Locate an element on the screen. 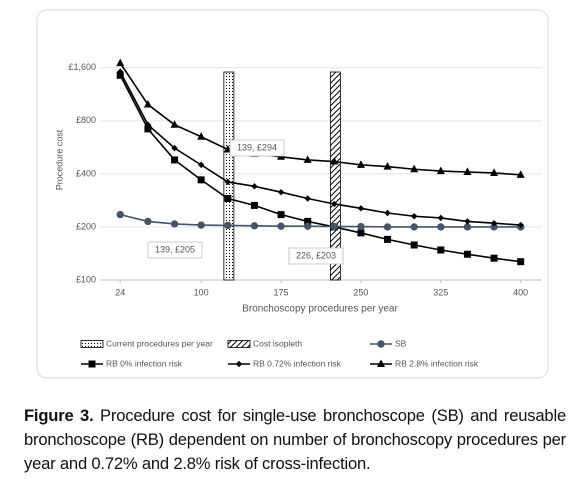  annotation: 139, £294 is located at coordinates (257, 147).